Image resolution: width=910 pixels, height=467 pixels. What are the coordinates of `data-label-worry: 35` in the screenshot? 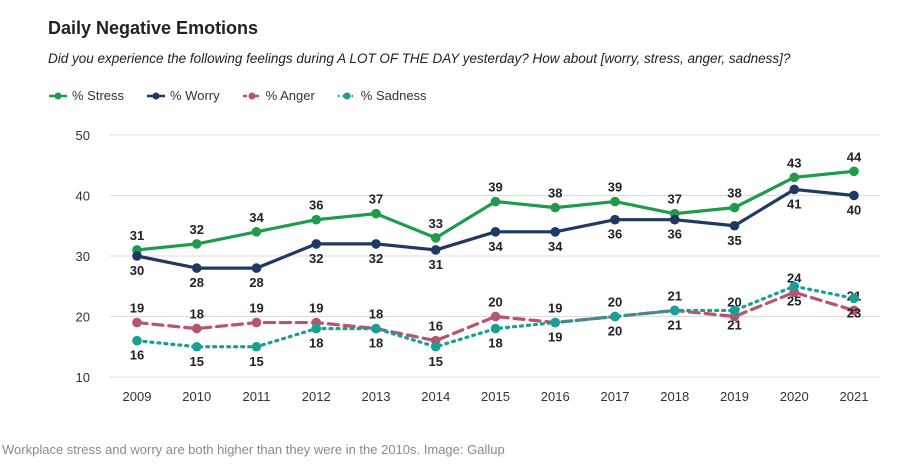 It's located at (734, 240).